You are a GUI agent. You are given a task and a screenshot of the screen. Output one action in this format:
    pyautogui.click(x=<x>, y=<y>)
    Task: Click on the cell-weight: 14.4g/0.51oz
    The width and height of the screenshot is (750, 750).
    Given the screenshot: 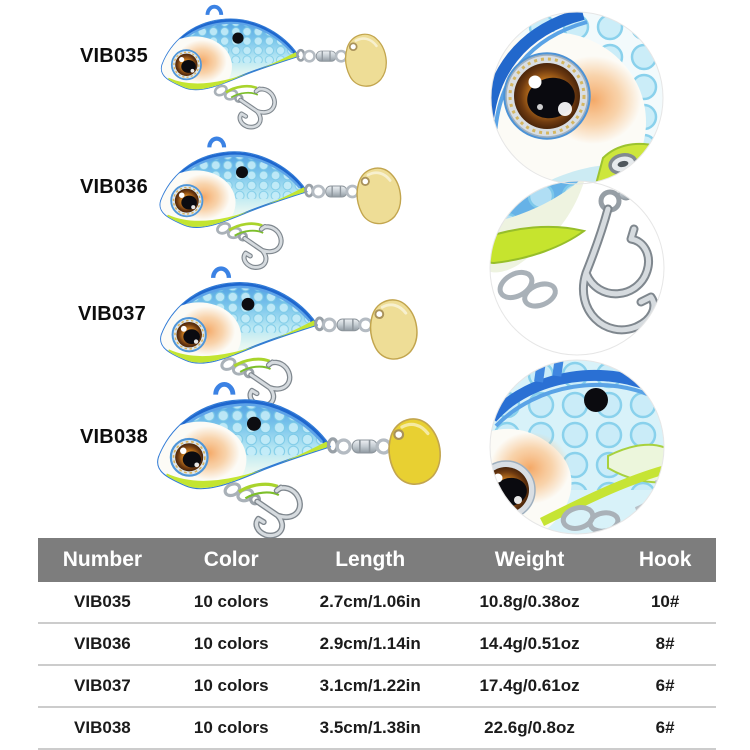 What is the action you would take?
    pyautogui.click(x=529, y=643)
    